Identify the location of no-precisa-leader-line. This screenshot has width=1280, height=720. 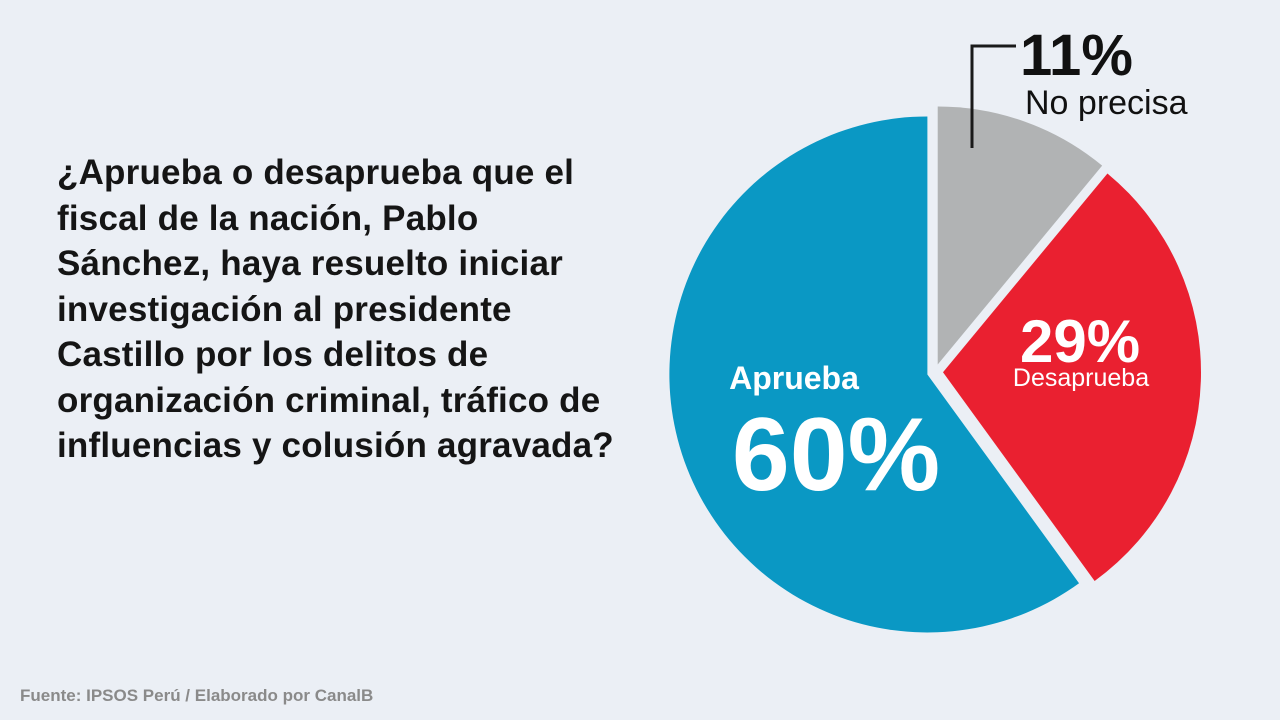
(993, 96).